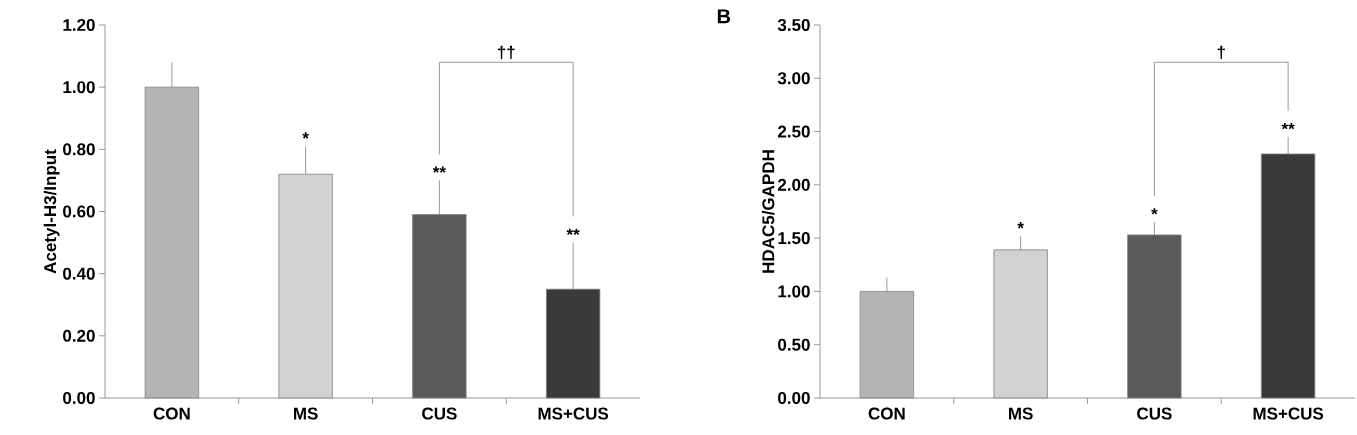  Describe the element at coordinates (79, 335) in the screenshot. I see `y-tick-label: 0.20` at that location.